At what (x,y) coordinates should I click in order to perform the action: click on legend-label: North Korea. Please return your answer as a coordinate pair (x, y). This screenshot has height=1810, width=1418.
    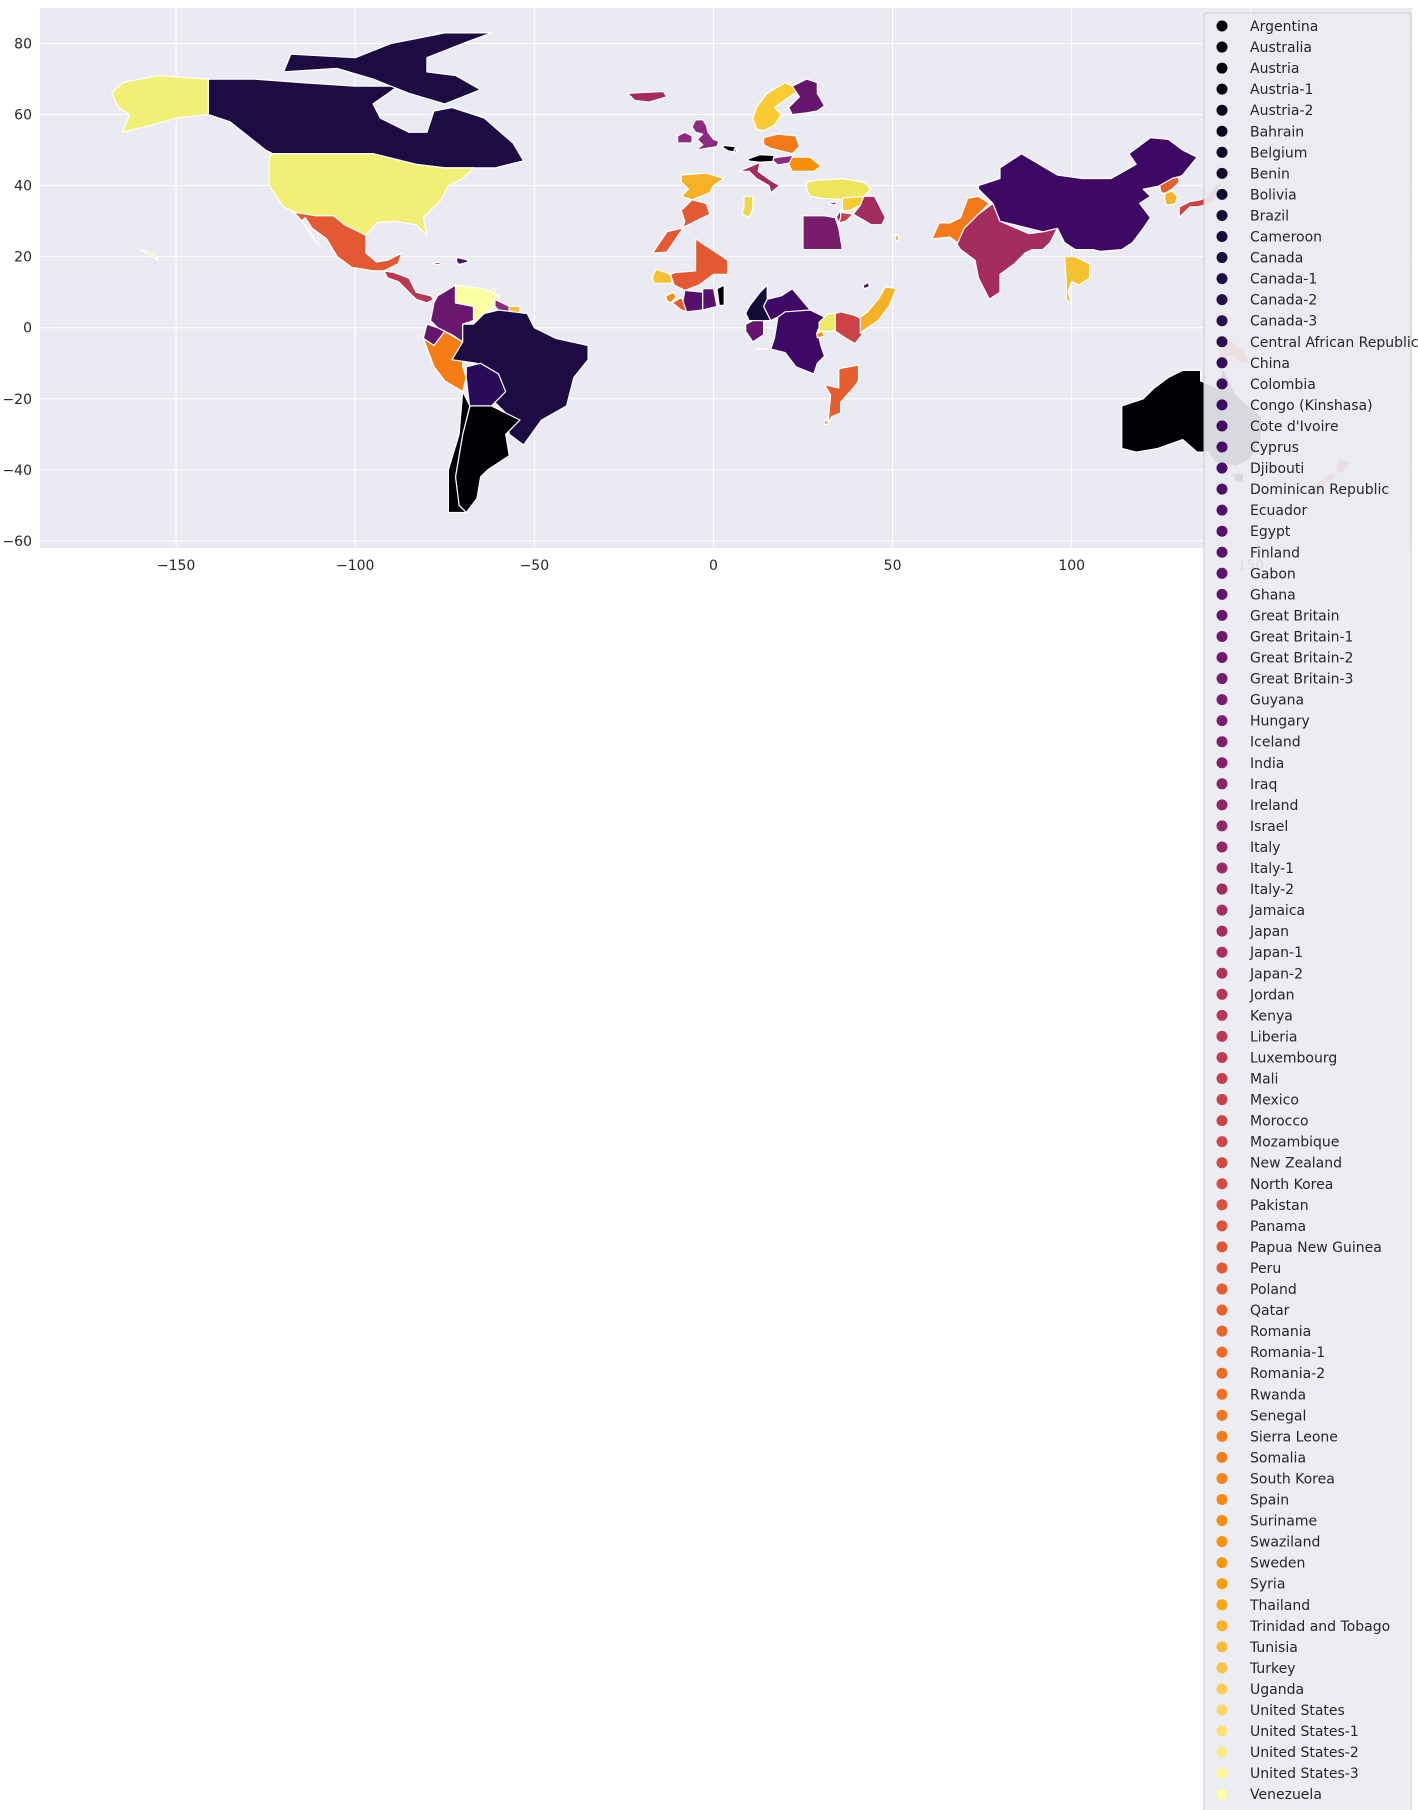
    Looking at the image, I should click on (1291, 1185).